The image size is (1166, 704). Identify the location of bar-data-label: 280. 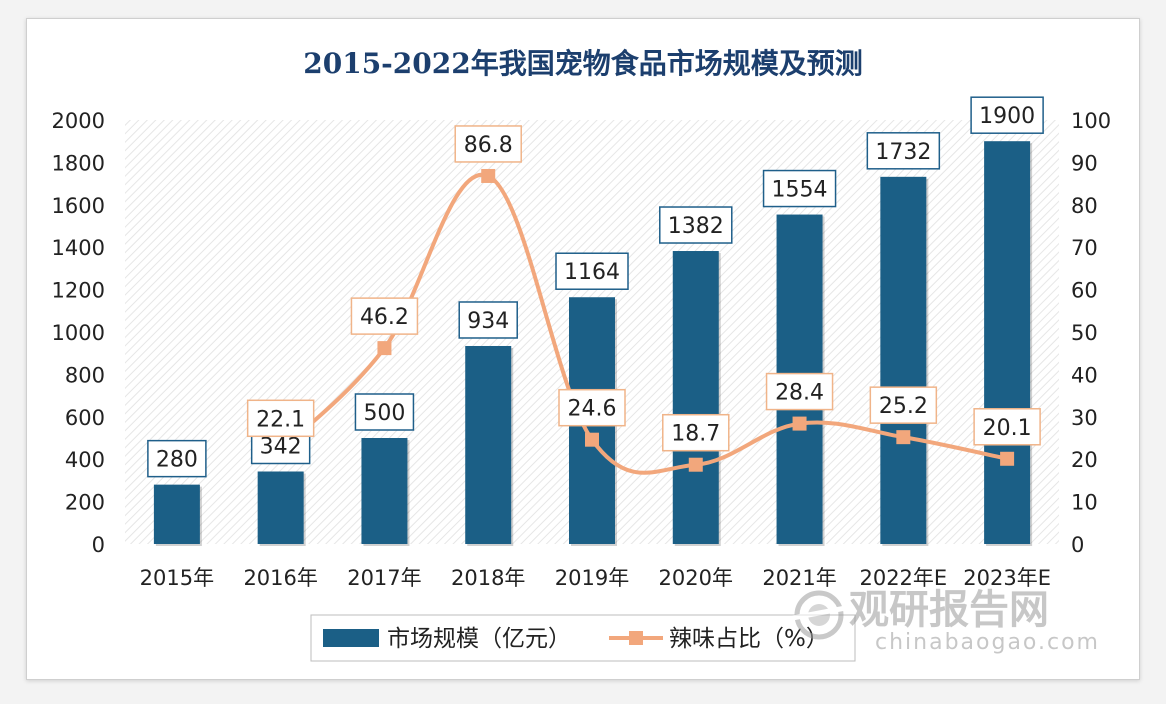
(177, 460).